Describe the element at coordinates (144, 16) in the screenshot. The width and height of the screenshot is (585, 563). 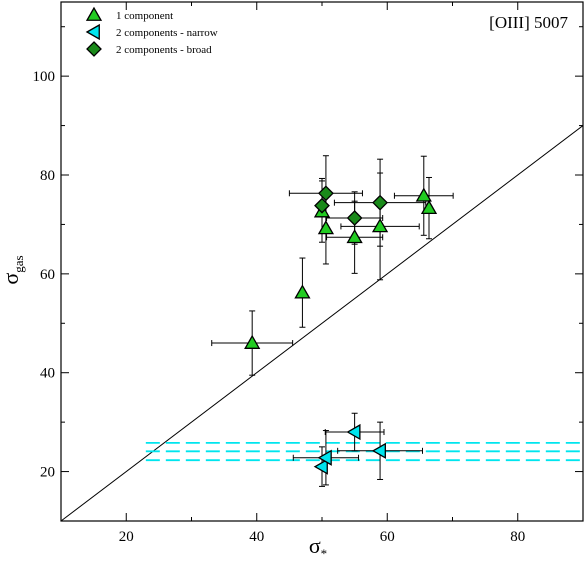
I see `legend-label: 1 component` at that location.